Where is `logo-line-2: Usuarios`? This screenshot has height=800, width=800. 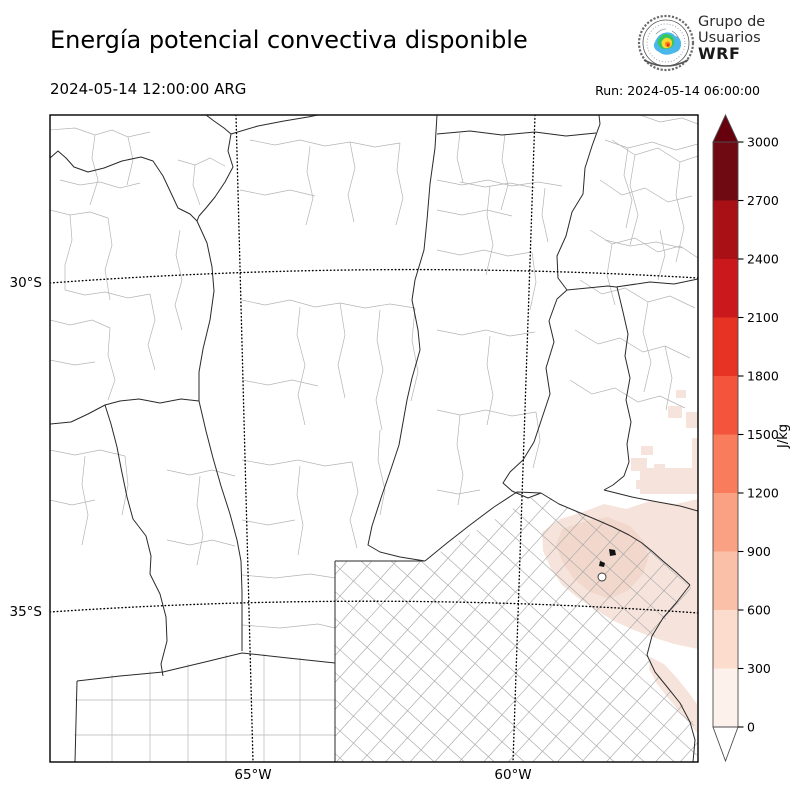 logo-line-2: Usuarios is located at coordinates (729, 38).